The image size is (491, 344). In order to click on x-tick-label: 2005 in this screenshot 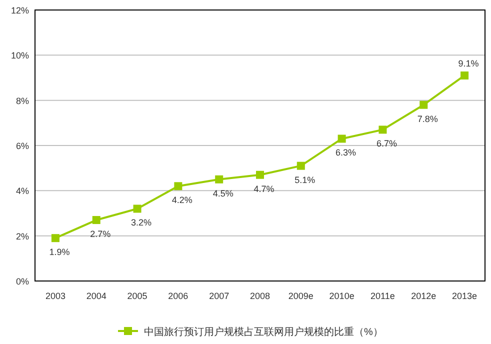, I will do `click(137, 296)`.